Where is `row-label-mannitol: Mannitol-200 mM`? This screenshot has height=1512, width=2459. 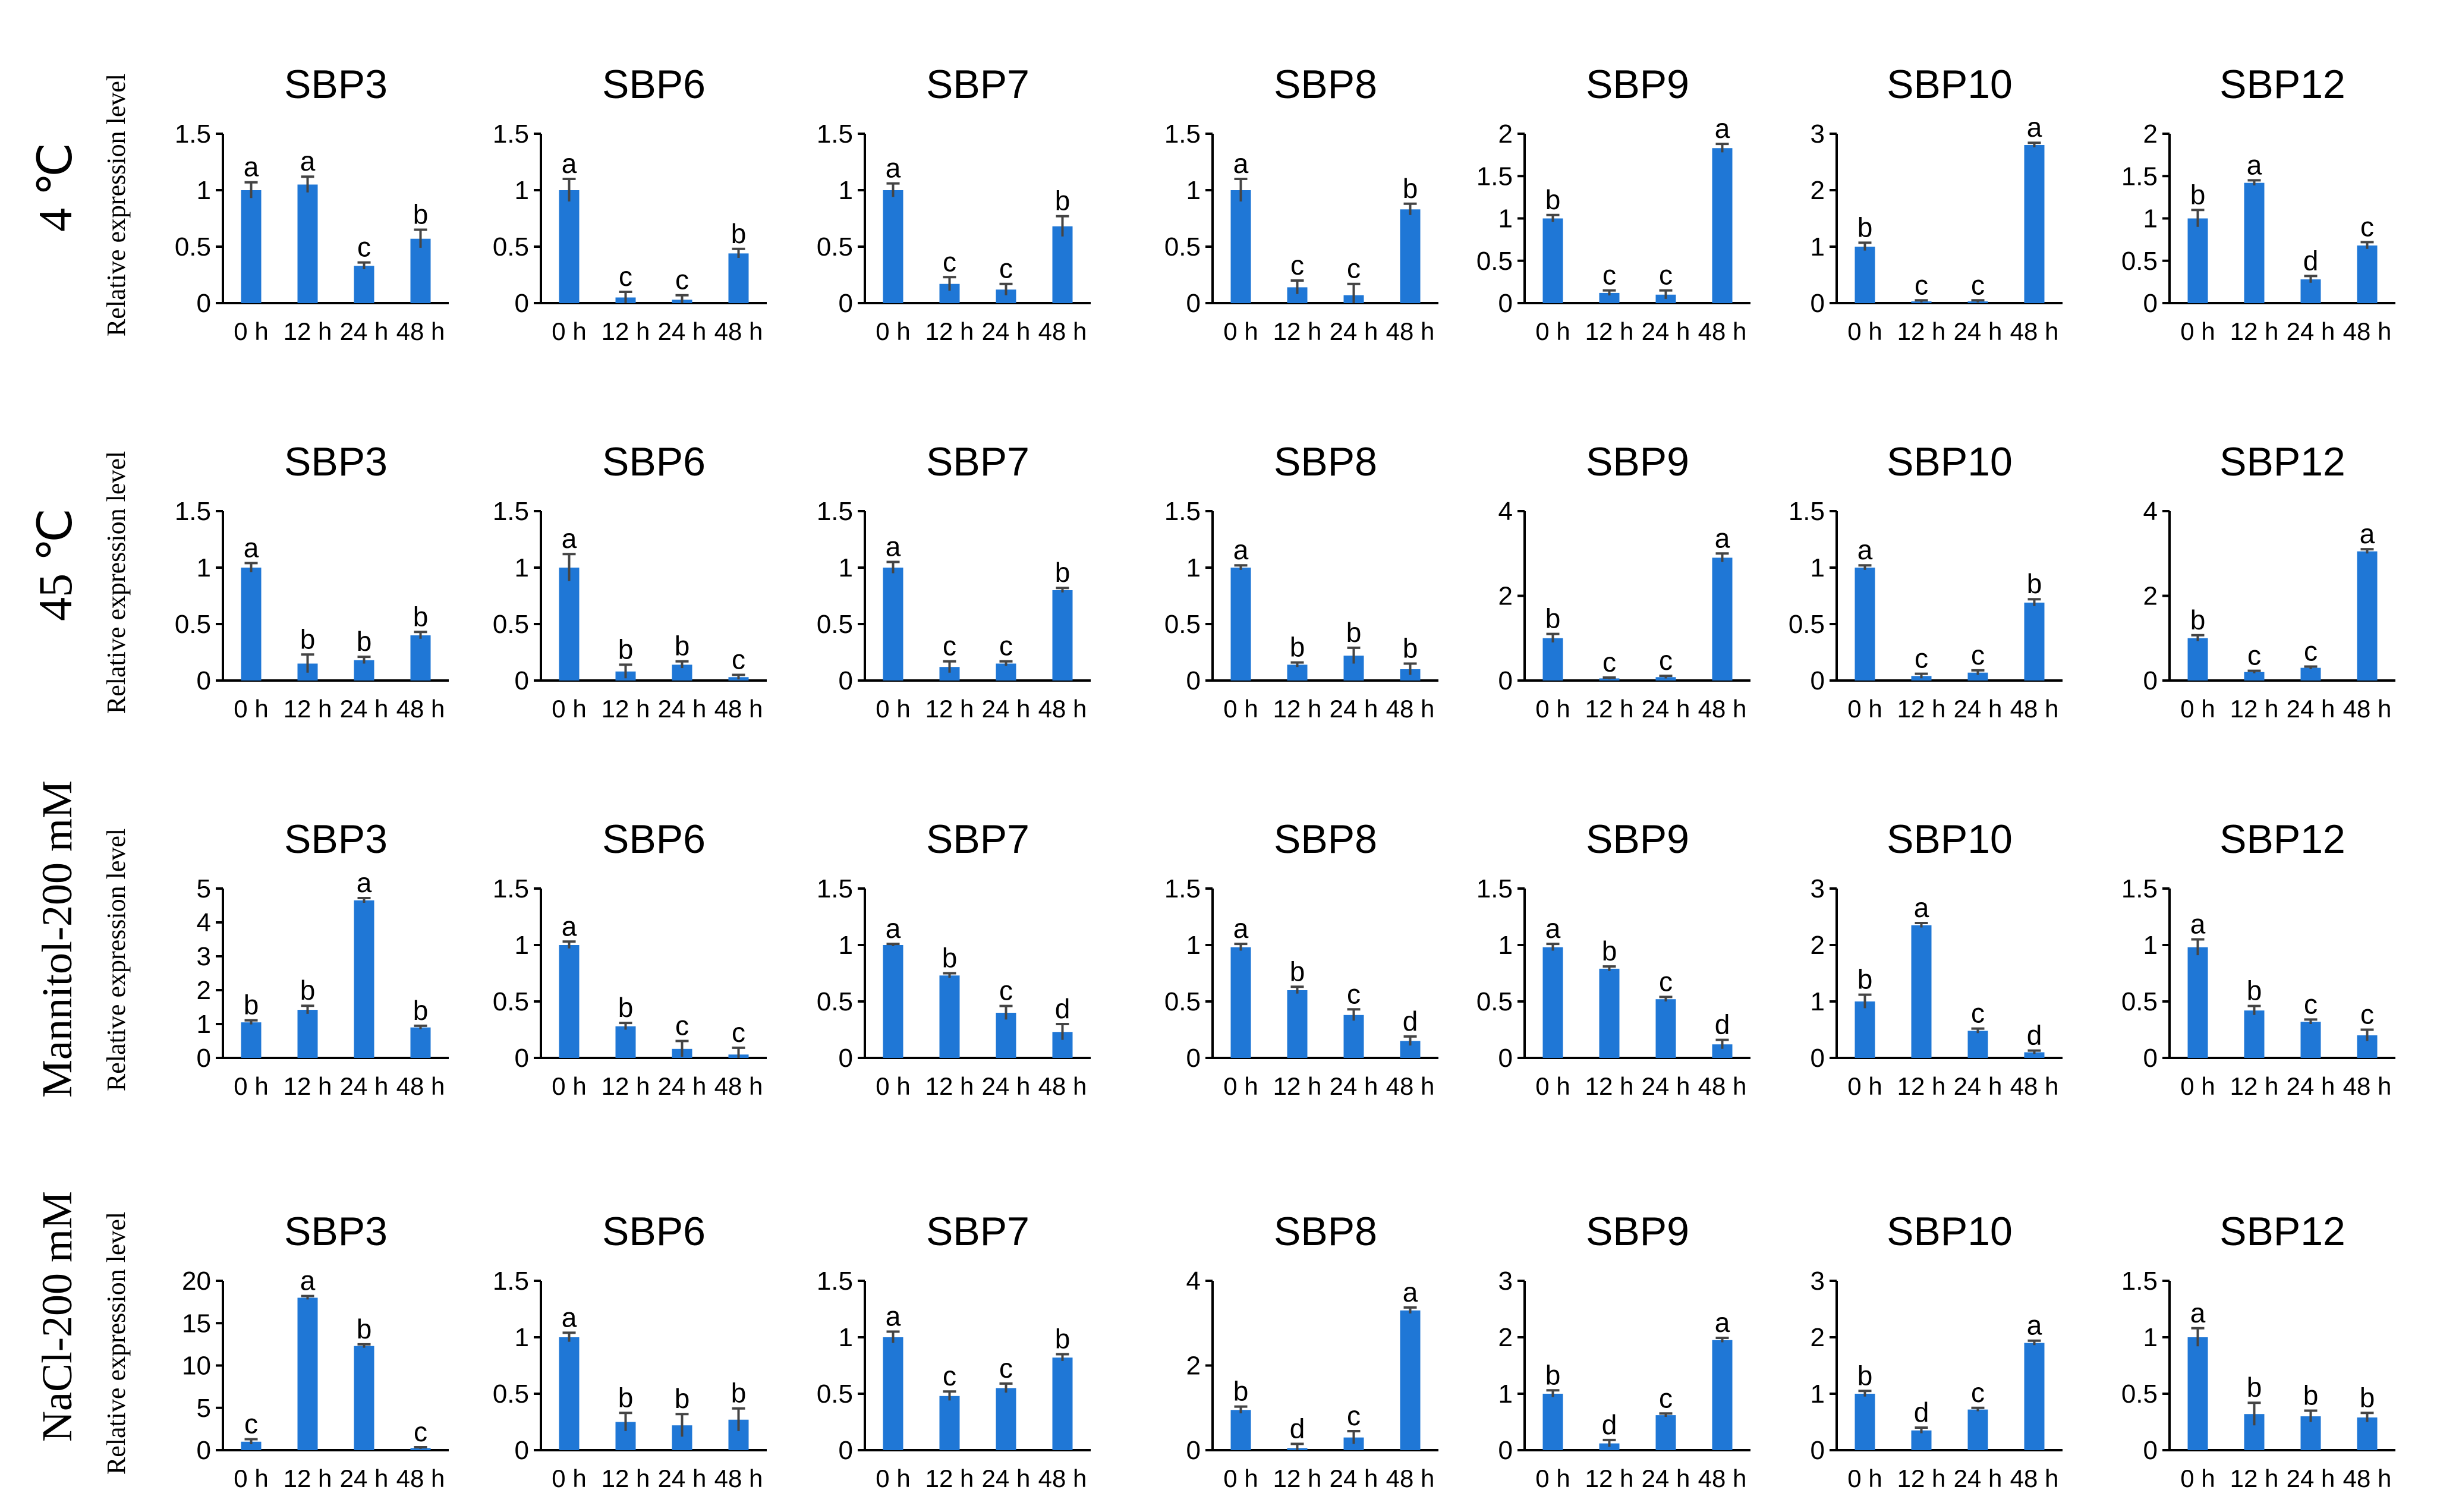 row-label-mannitol: Mannitol-200 mM is located at coordinates (57, 939).